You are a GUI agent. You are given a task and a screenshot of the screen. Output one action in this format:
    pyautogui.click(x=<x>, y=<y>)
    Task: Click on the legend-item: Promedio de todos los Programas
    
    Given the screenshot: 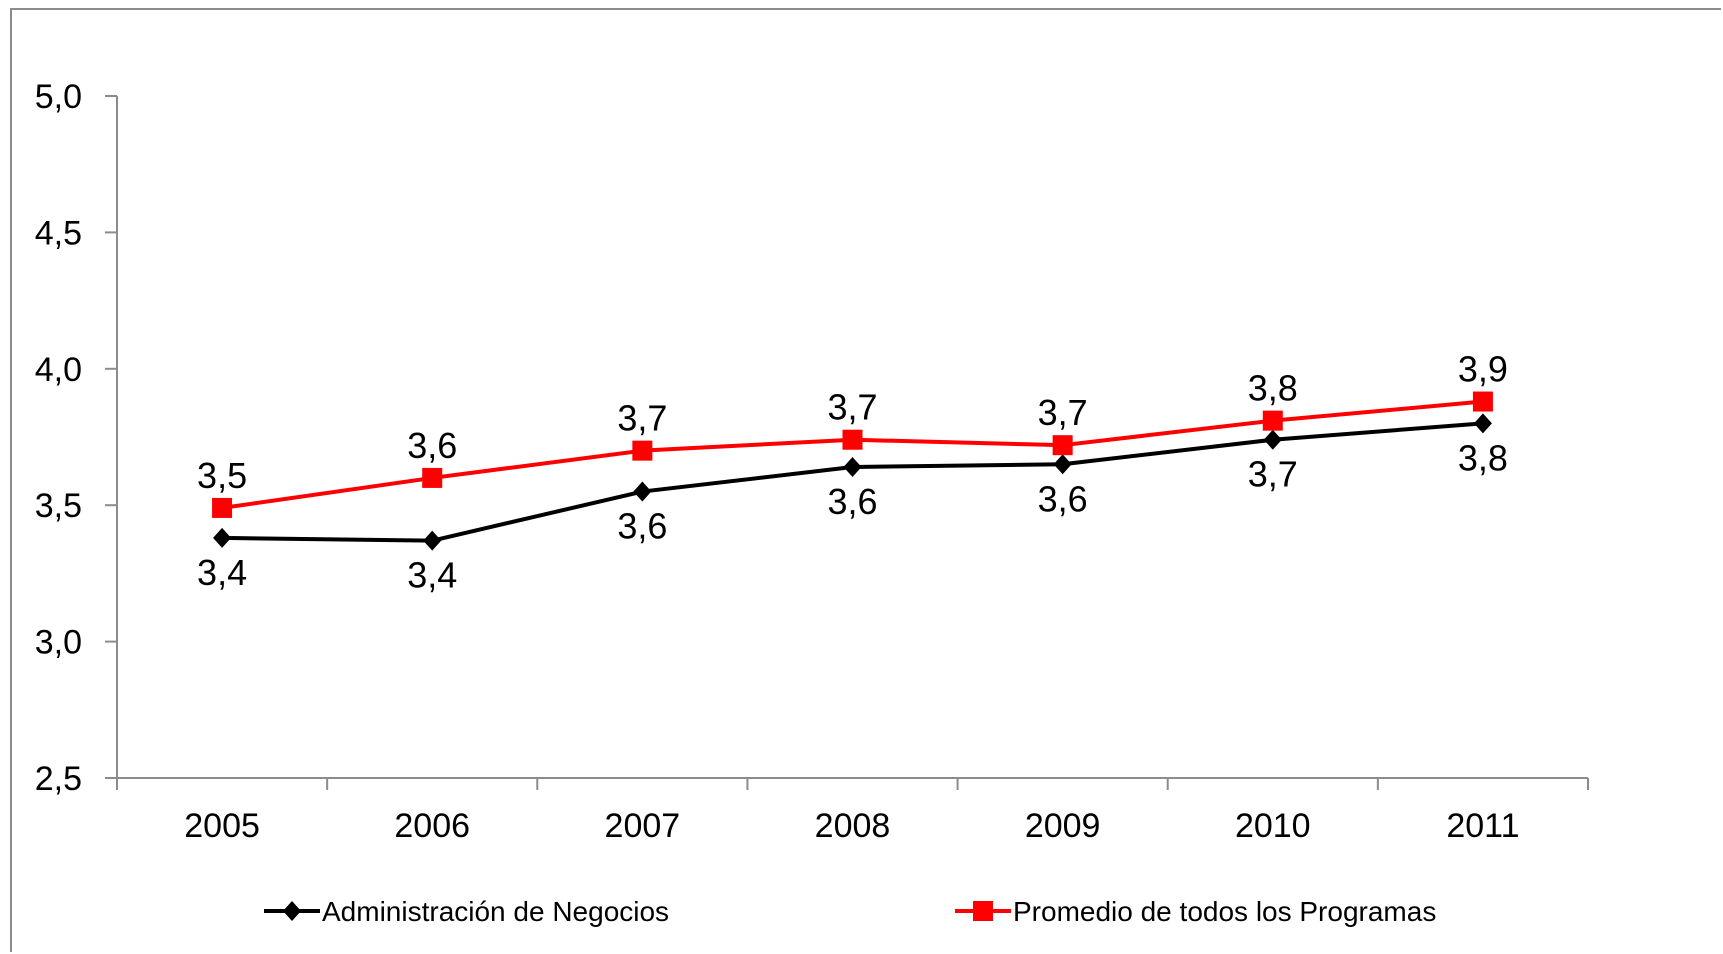 What is the action you would take?
    pyautogui.click(x=1195, y=911)
    